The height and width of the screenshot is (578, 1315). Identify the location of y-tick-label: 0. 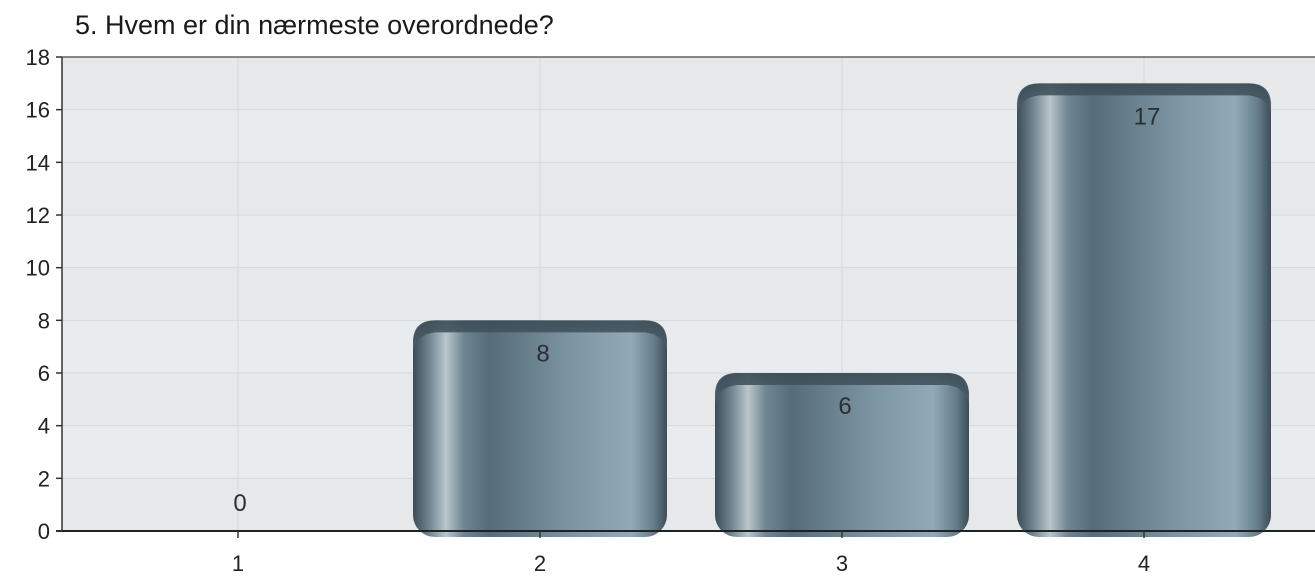
(44, 531).